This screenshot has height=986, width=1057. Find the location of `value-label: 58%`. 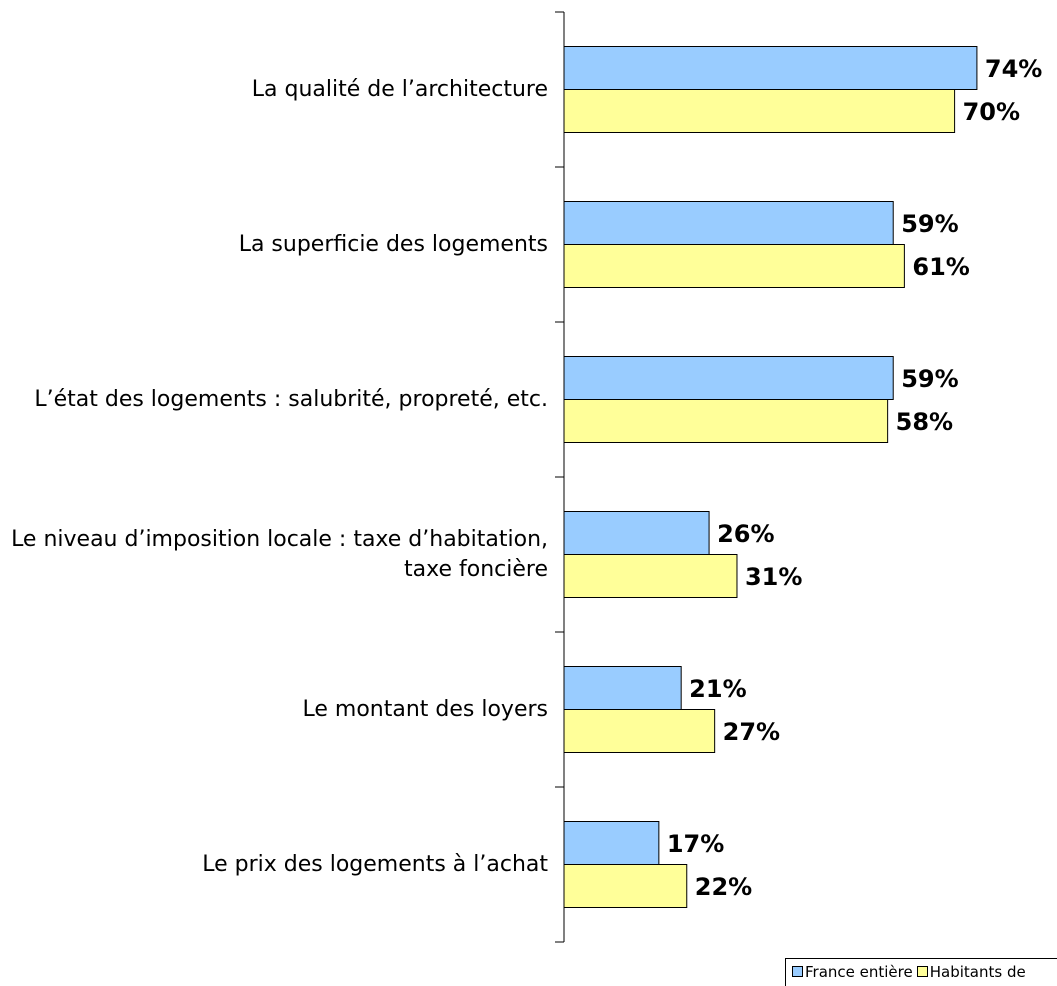

value-label: 58% is located at coordinates (924, 422).